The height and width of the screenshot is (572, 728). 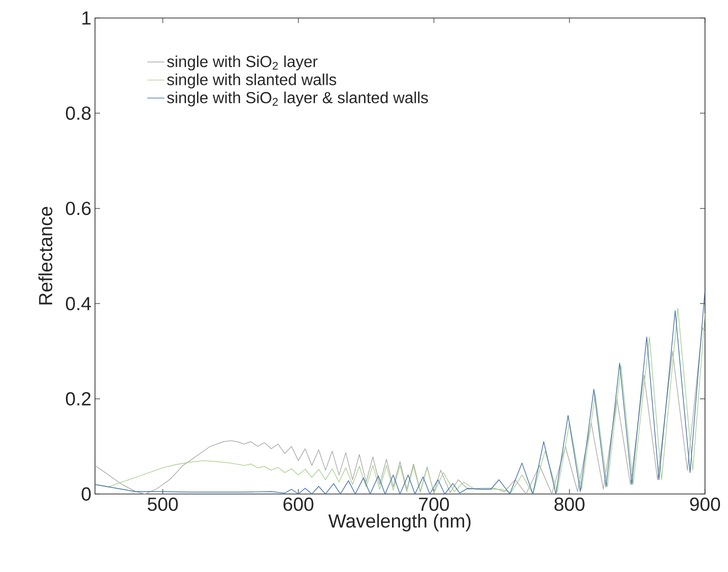 What do you see at coordinates (86, 18) in the screenshot?
I see `y-tick-label: 1` at bounding box center [86, 18].